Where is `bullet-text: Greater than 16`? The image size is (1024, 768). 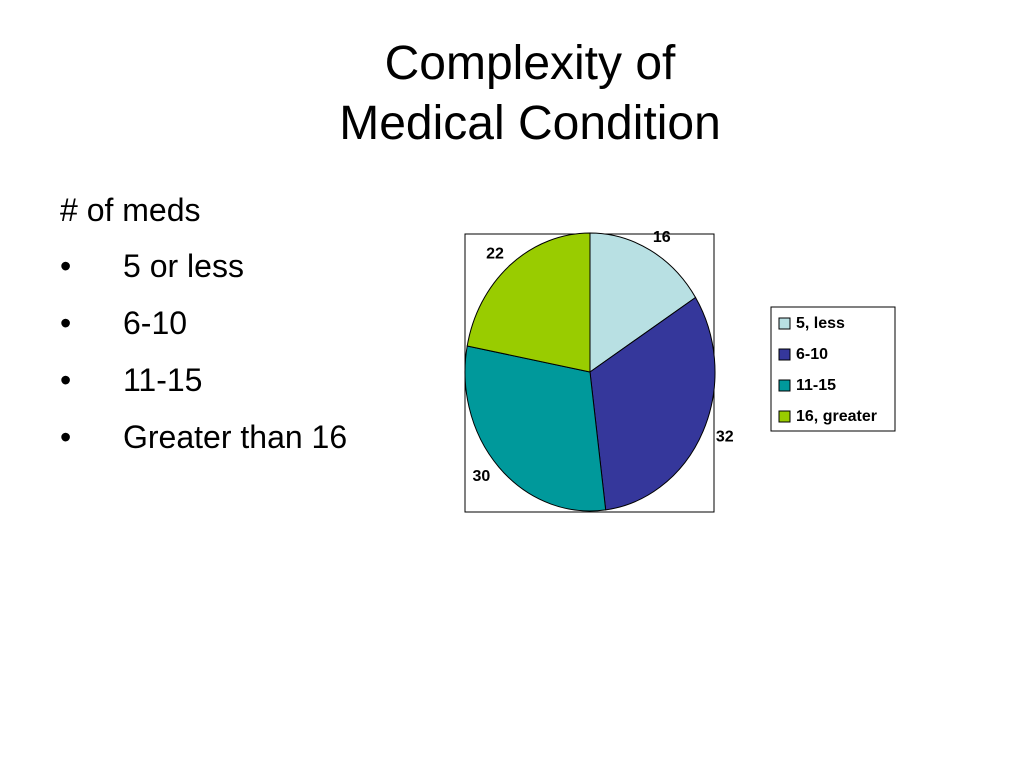 bullet-text: Greater than 16 is located at coordinates (235, 437).